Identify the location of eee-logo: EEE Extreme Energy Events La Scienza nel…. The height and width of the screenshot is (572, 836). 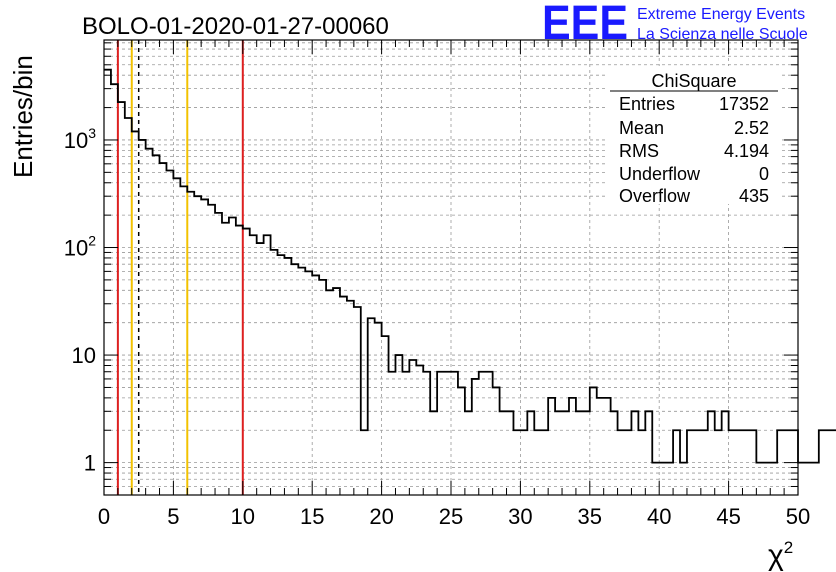
(675, 25).